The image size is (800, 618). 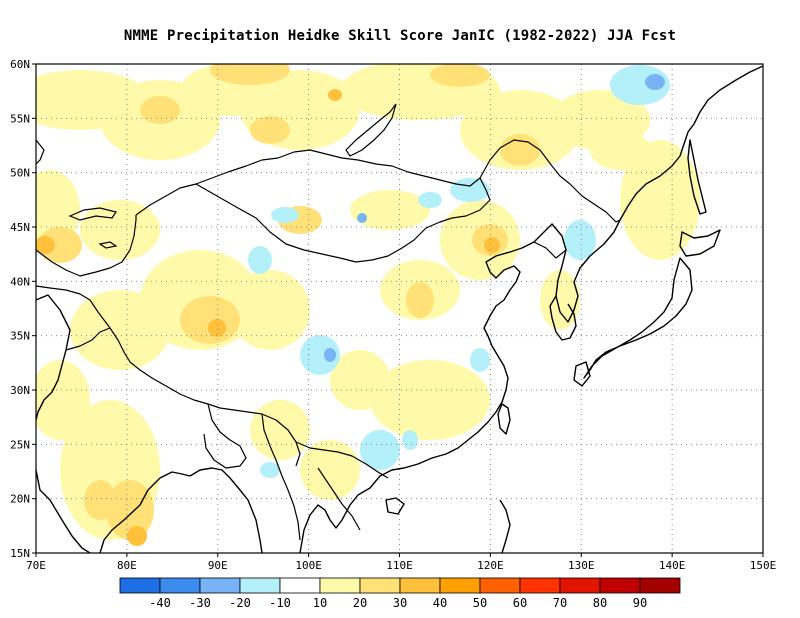 I want to click on island-hokkaido, so click(x=700, y=243).